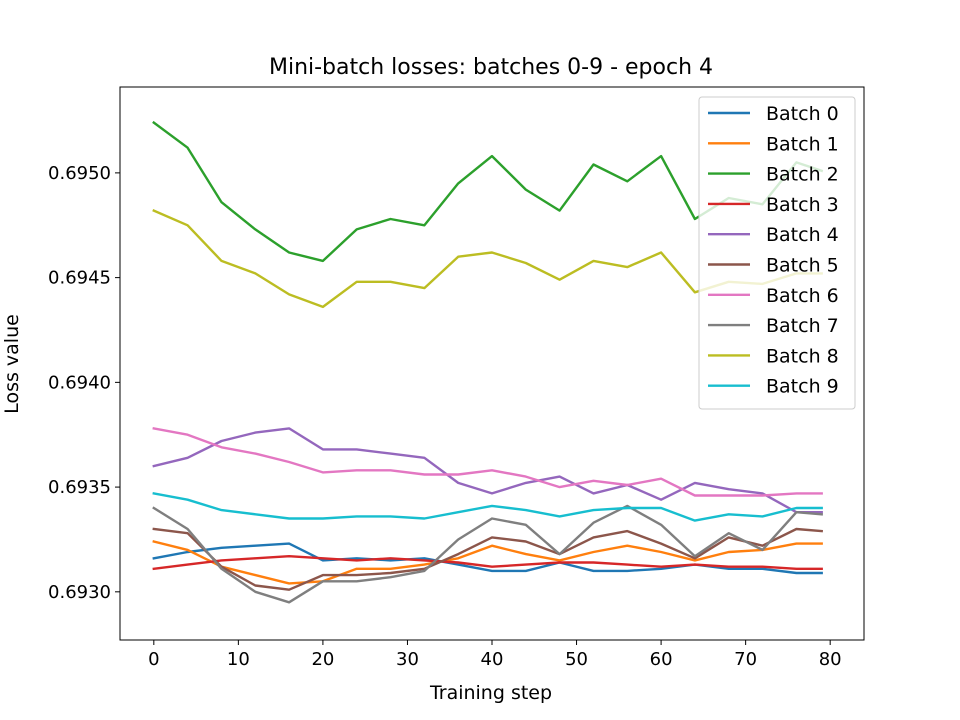  What do you see at coordinates (79, 382) in the screenshot?
I see `y-tick-label: 0.6940` at bounding box center [79, 382].